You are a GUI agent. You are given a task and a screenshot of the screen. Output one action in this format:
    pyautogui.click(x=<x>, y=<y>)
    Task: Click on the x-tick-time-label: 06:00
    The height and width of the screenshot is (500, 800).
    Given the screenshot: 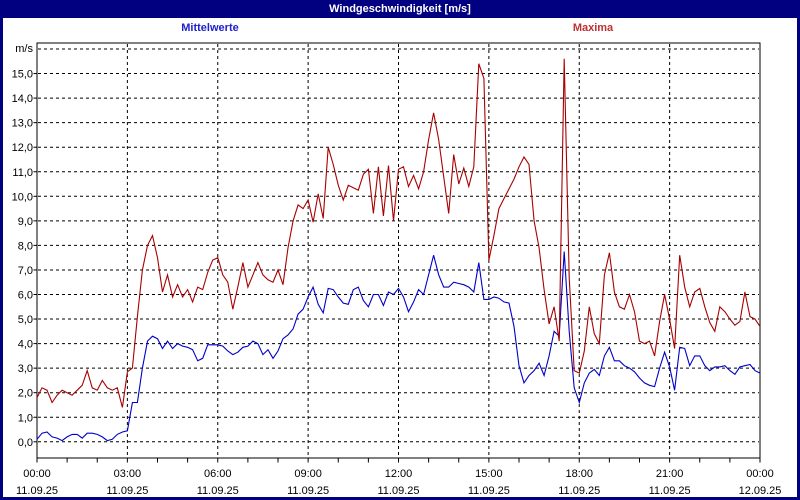 What is the action you would take?
    pyautogui.click(x=218, y=474)
    